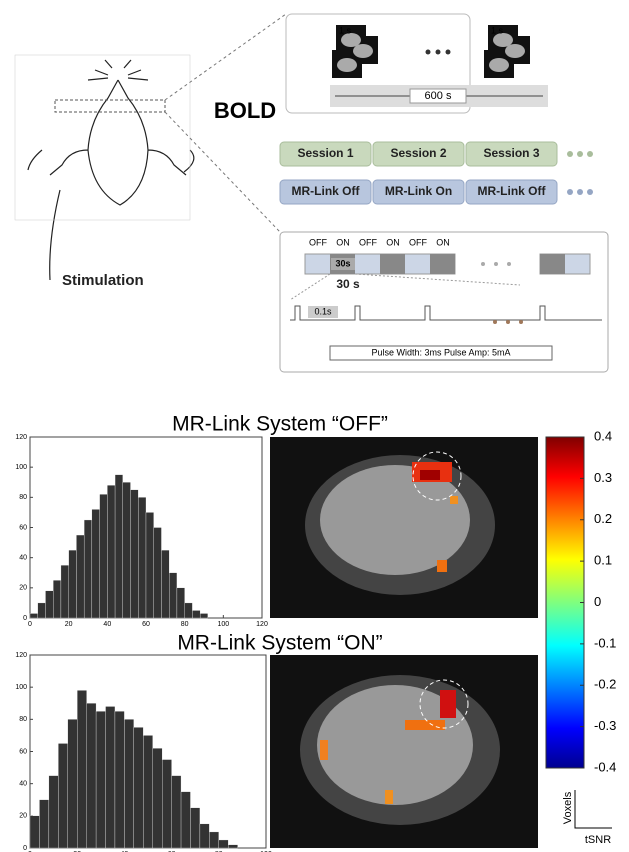 The width and height of the screenshot is (629, 852). What do you see at coordinates (603, 435) in the screenshot?
I see `colorbar-tick-label: 0.4` at bounding box center [603, 435].